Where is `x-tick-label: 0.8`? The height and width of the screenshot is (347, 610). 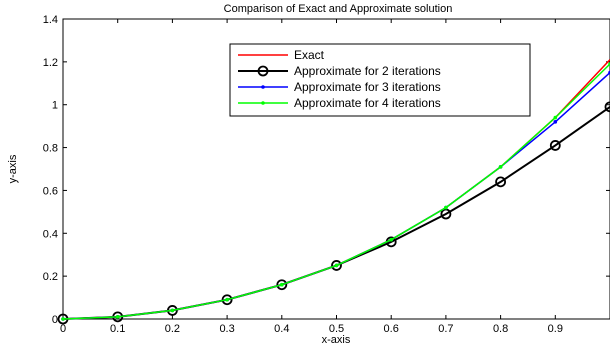
x-tick-label: 0.8 is located at coordinates (500, 329).